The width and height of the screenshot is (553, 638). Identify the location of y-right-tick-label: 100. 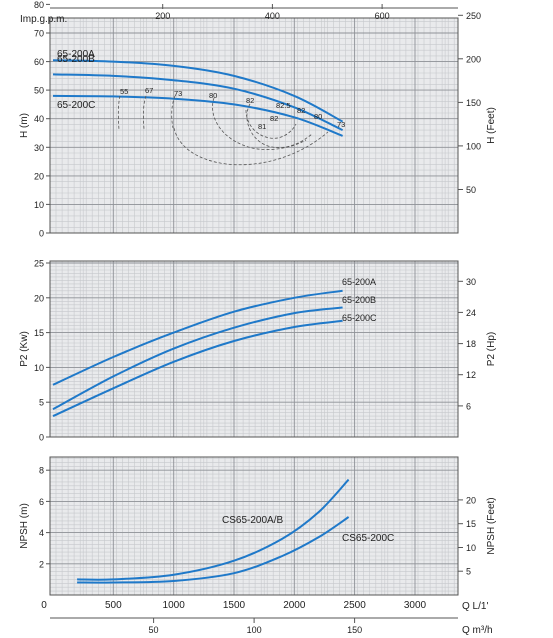
(473, 146).